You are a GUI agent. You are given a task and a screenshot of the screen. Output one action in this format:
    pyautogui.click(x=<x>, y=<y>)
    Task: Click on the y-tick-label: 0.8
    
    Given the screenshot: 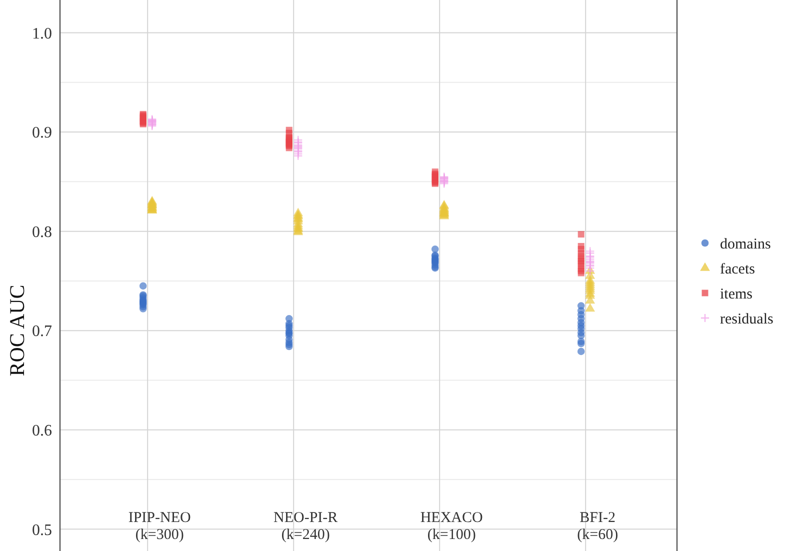 What is the action you would take?
    pyautogui.click(x=42, y=232)
    